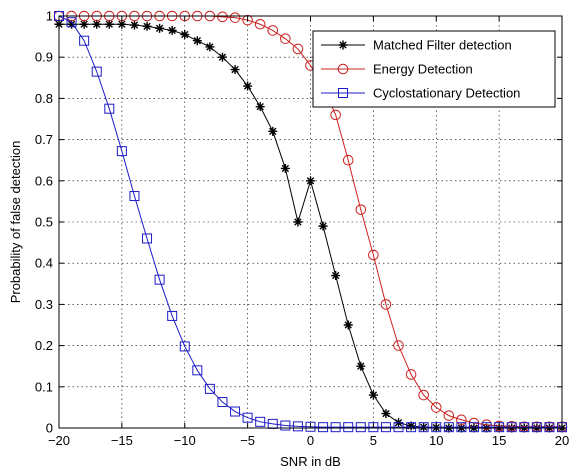 The height and width of the screenshot is (476, 569). I want to click on y-tick-label: 0.1, so click(44, 386).